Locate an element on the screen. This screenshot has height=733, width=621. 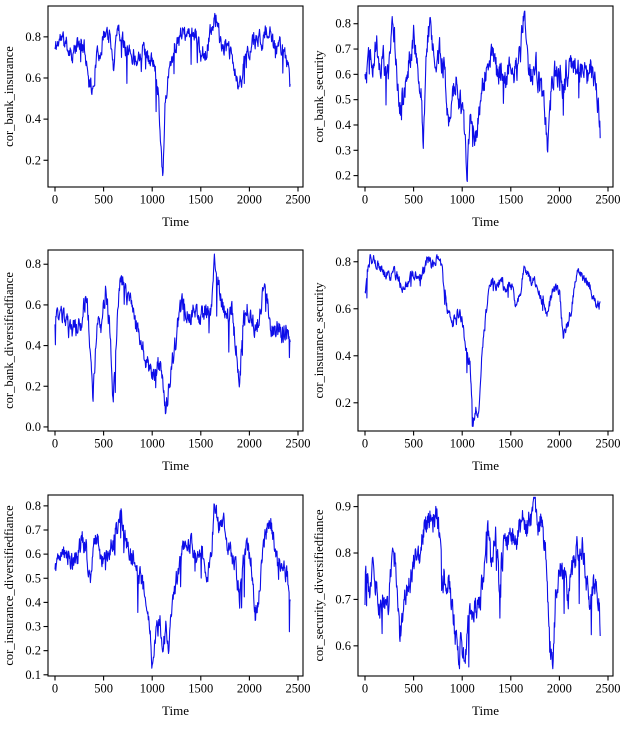
y-axis-title: cor_bank_security is located at coordinates (319, 96).